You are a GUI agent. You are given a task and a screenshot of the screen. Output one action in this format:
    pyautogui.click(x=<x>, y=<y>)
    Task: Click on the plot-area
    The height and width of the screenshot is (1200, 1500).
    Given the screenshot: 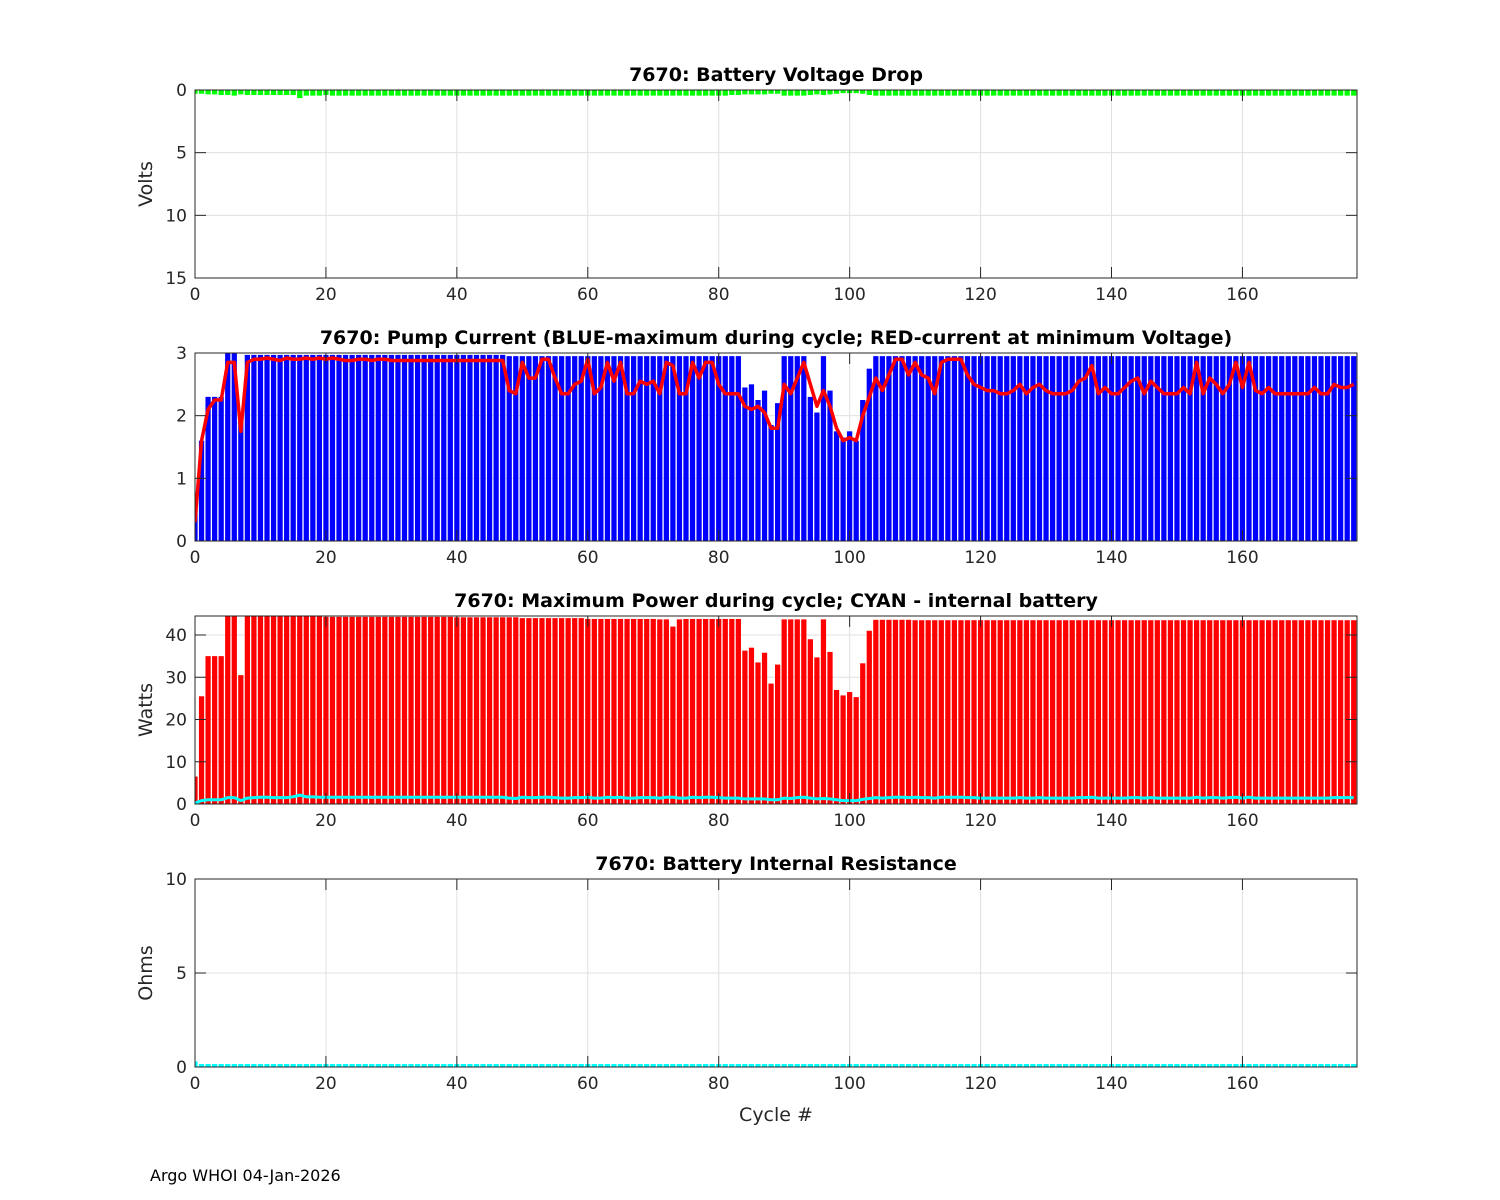 What is the action you would take?
    pyautogui.click(x=776, y=710)
    